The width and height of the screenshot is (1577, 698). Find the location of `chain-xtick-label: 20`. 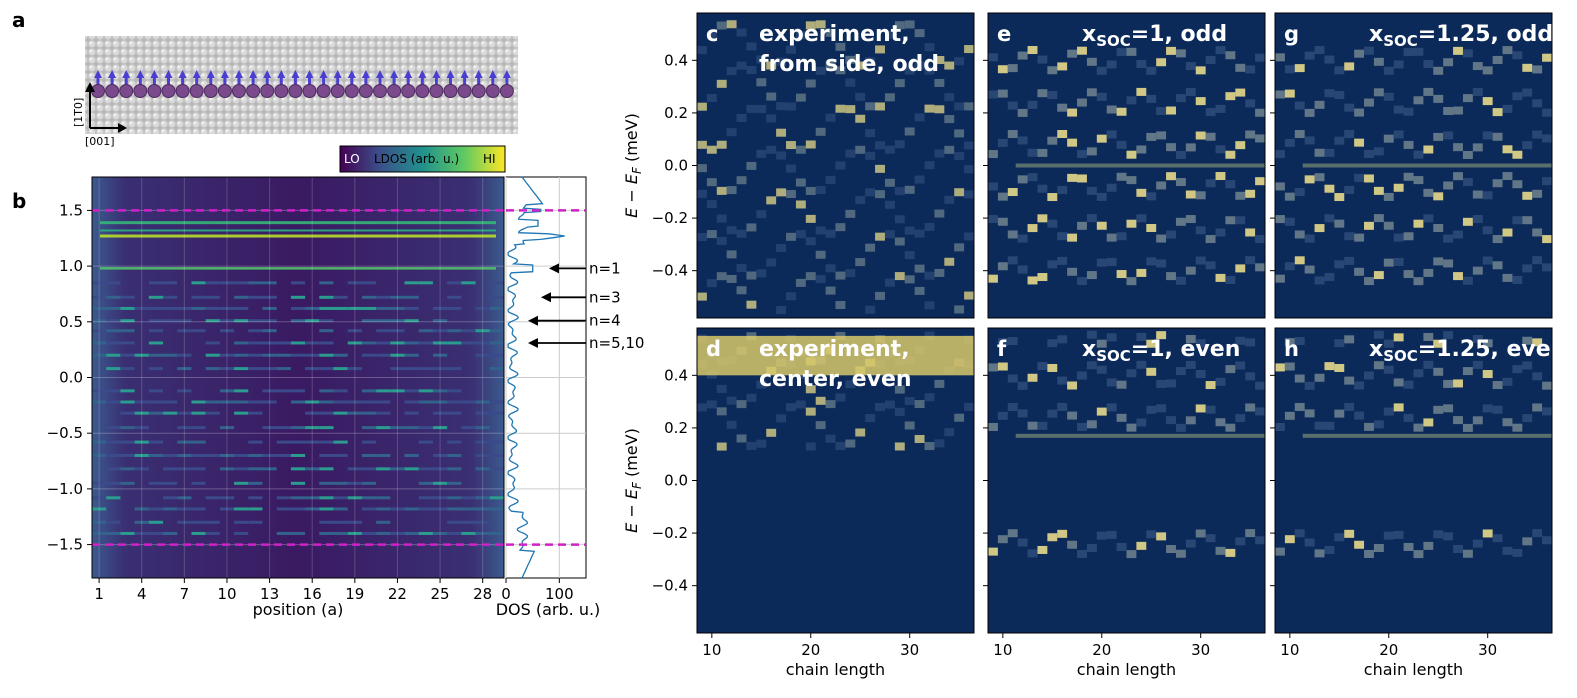

chain-xtick-label: 20 is located at coordinates (1388, 650).